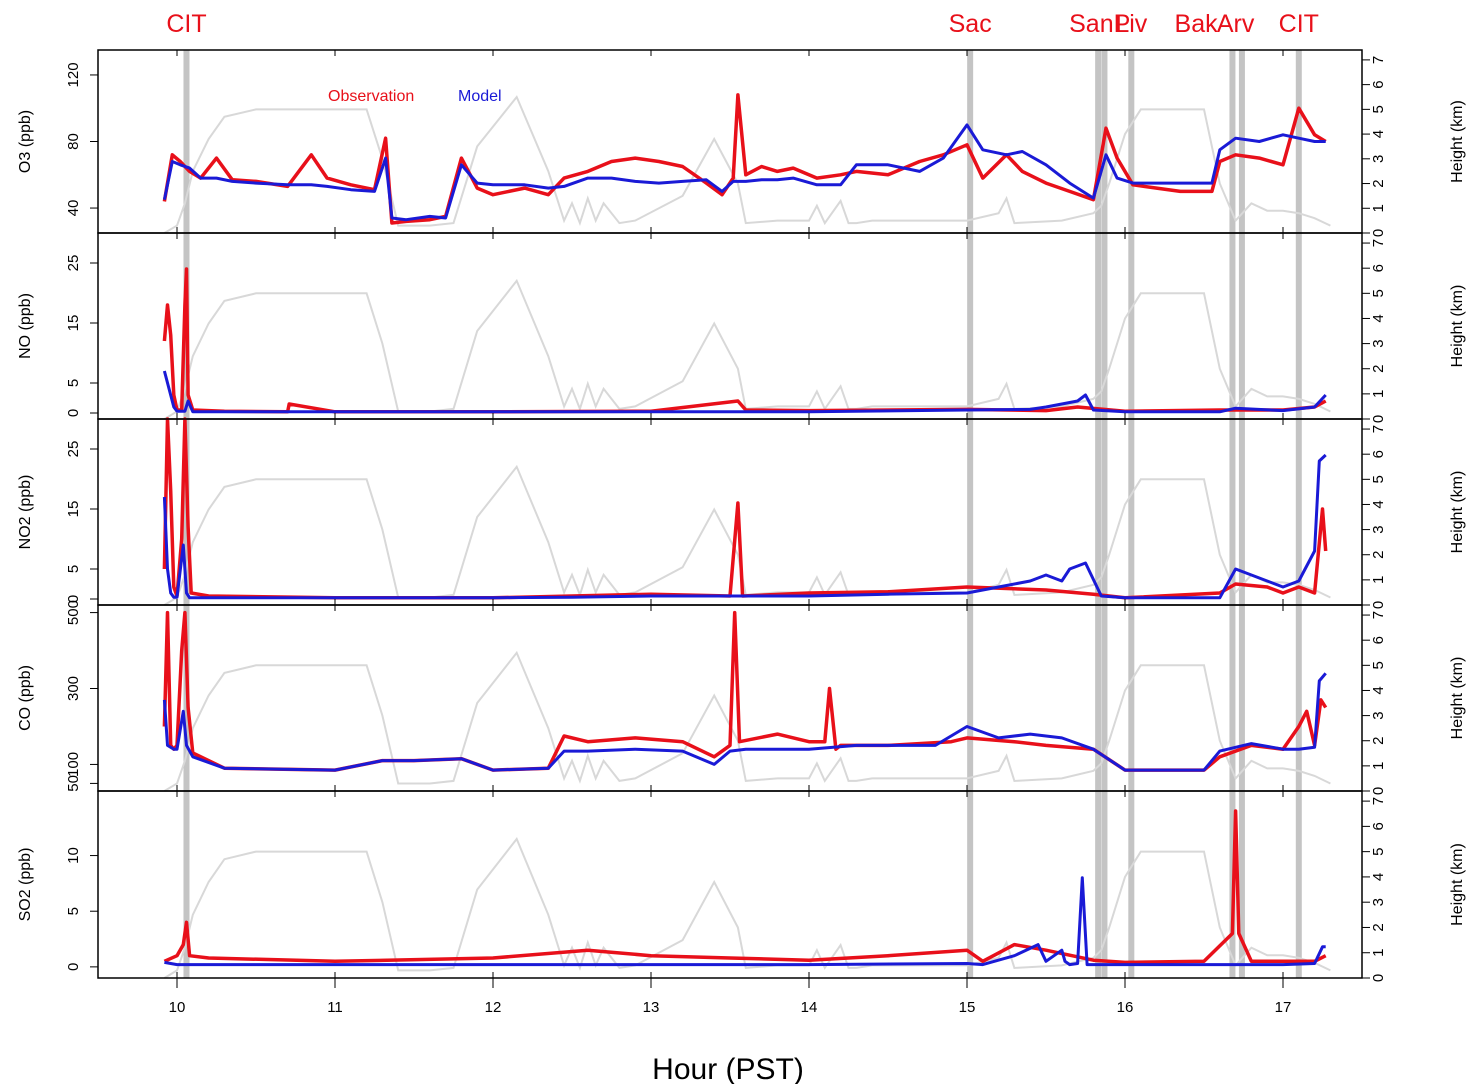  What do you see at coordinates (371, 96) in the screenshot?
I see `legend-observation: Observation` at bounding box center [371, 96].